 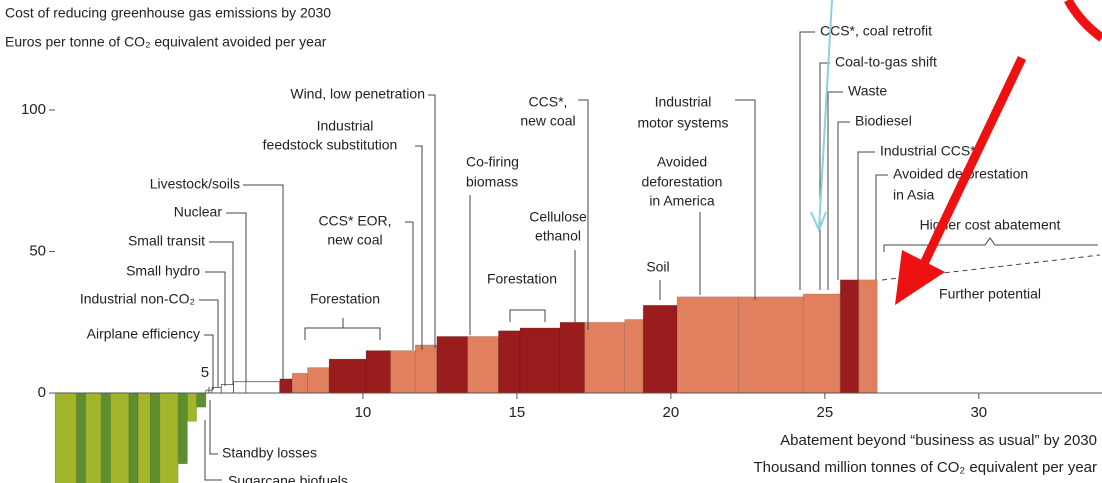 What do you see at coordinates (288, 478) in the screenshot?
I see `annotation: Sugarcane biofuels` at bounding box center [288, 478].